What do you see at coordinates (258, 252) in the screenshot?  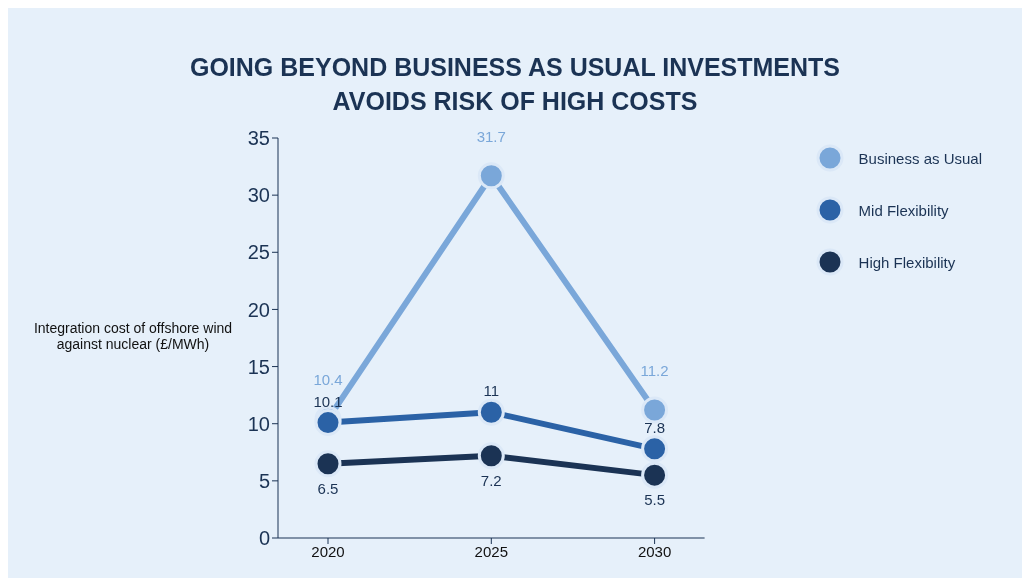 I see `y-tick-label: 25` at bounding box center [258, 252].